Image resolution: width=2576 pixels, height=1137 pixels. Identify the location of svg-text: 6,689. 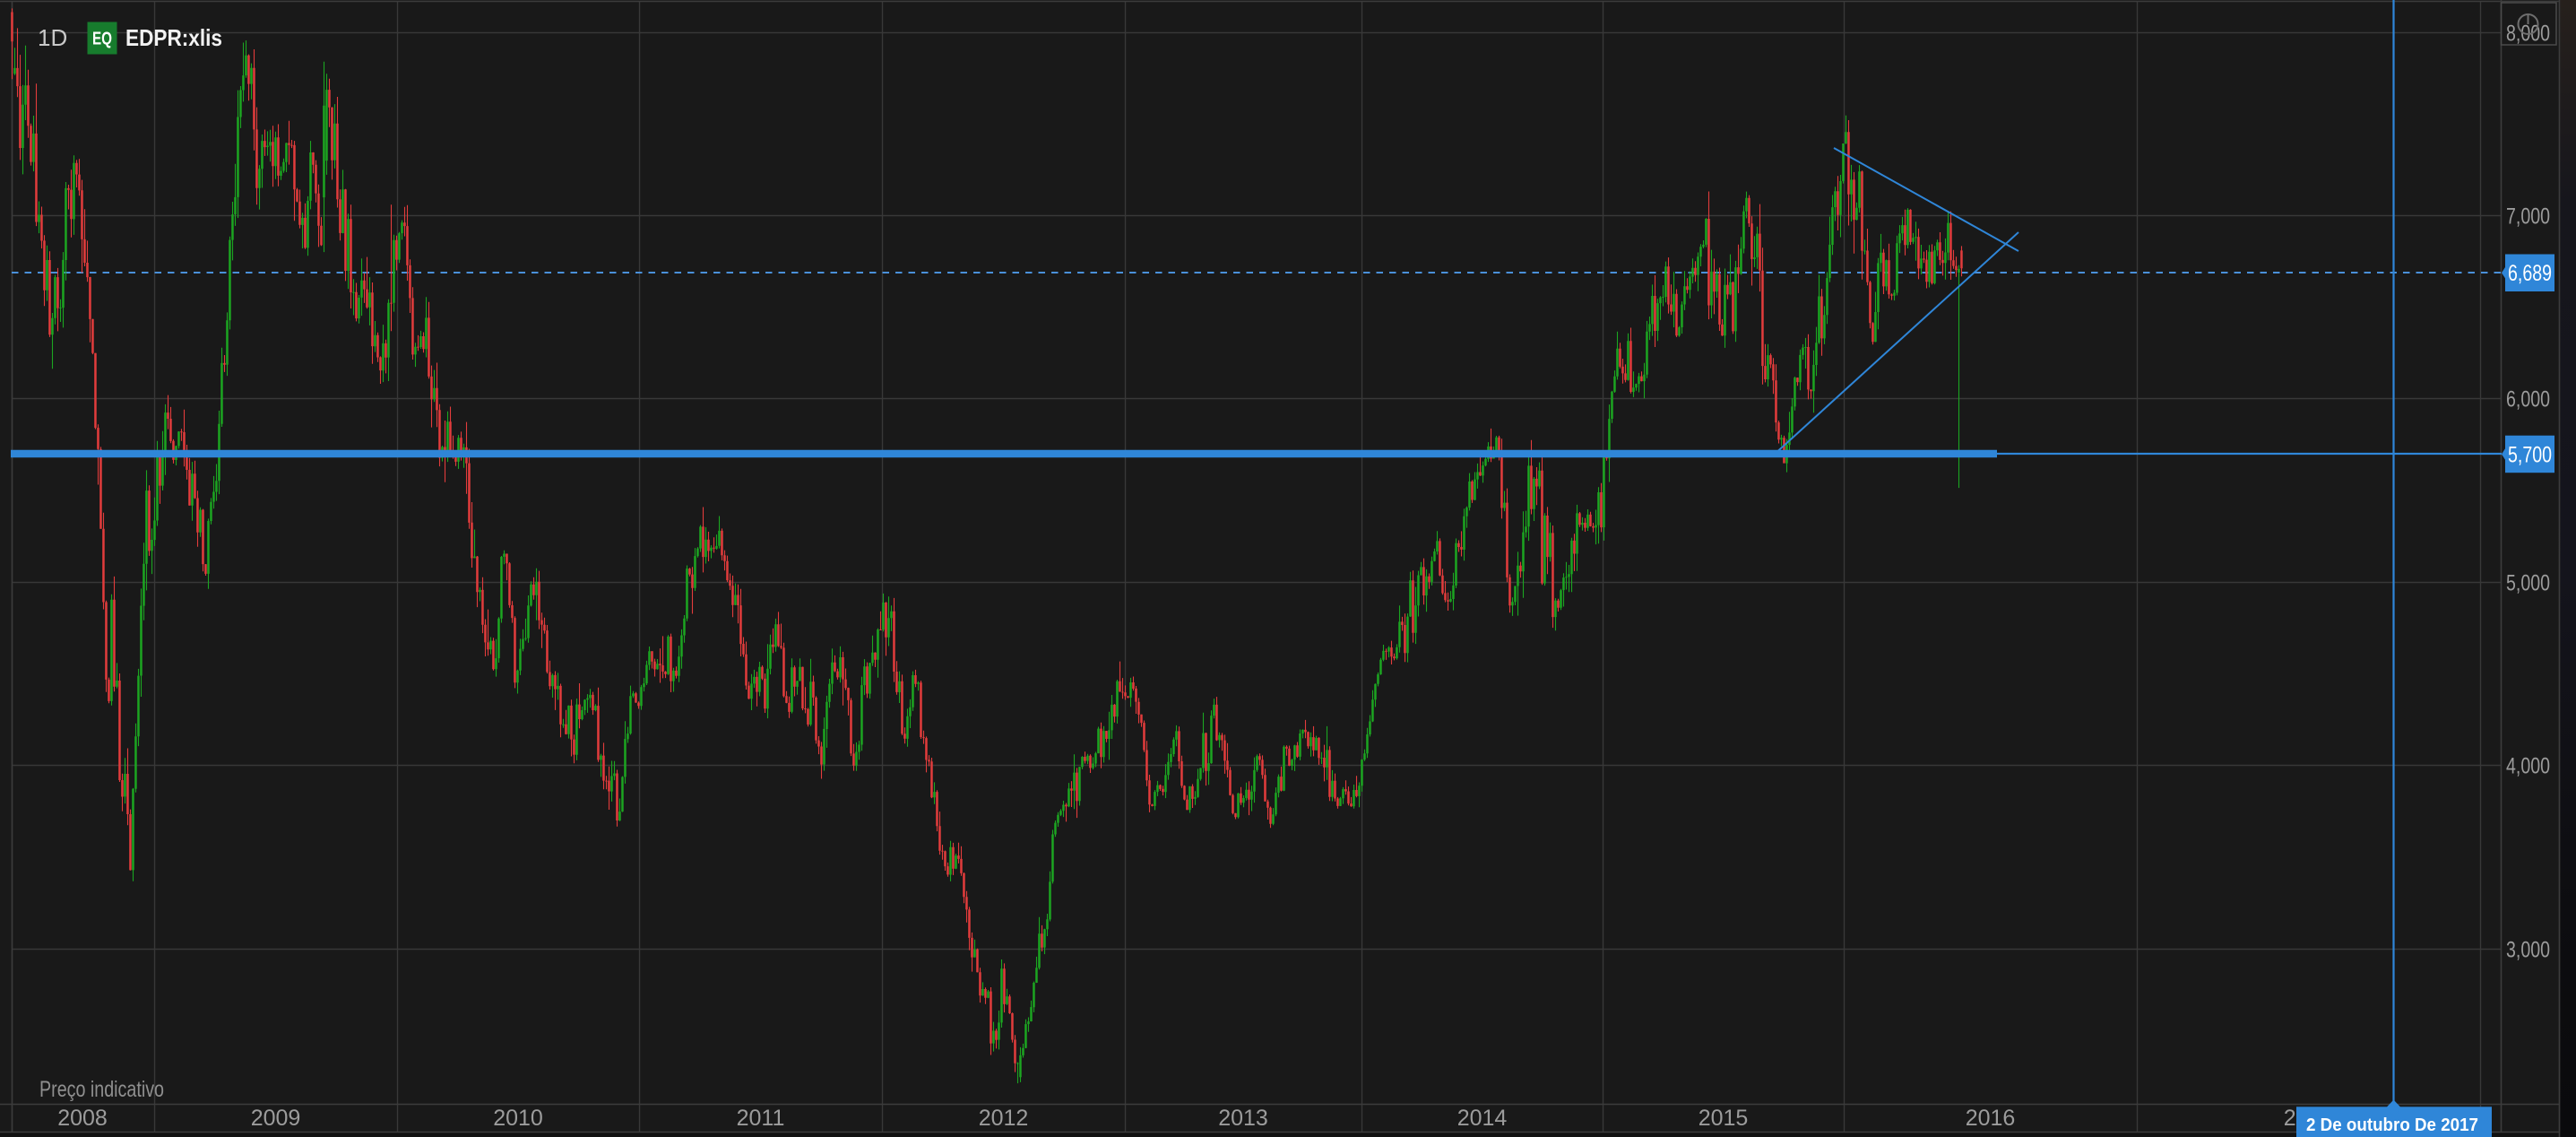
(2530, 273).